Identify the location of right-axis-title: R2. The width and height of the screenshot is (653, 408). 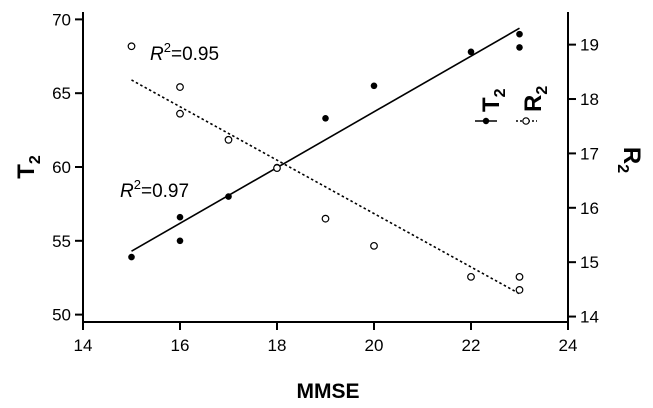
(629, 160).